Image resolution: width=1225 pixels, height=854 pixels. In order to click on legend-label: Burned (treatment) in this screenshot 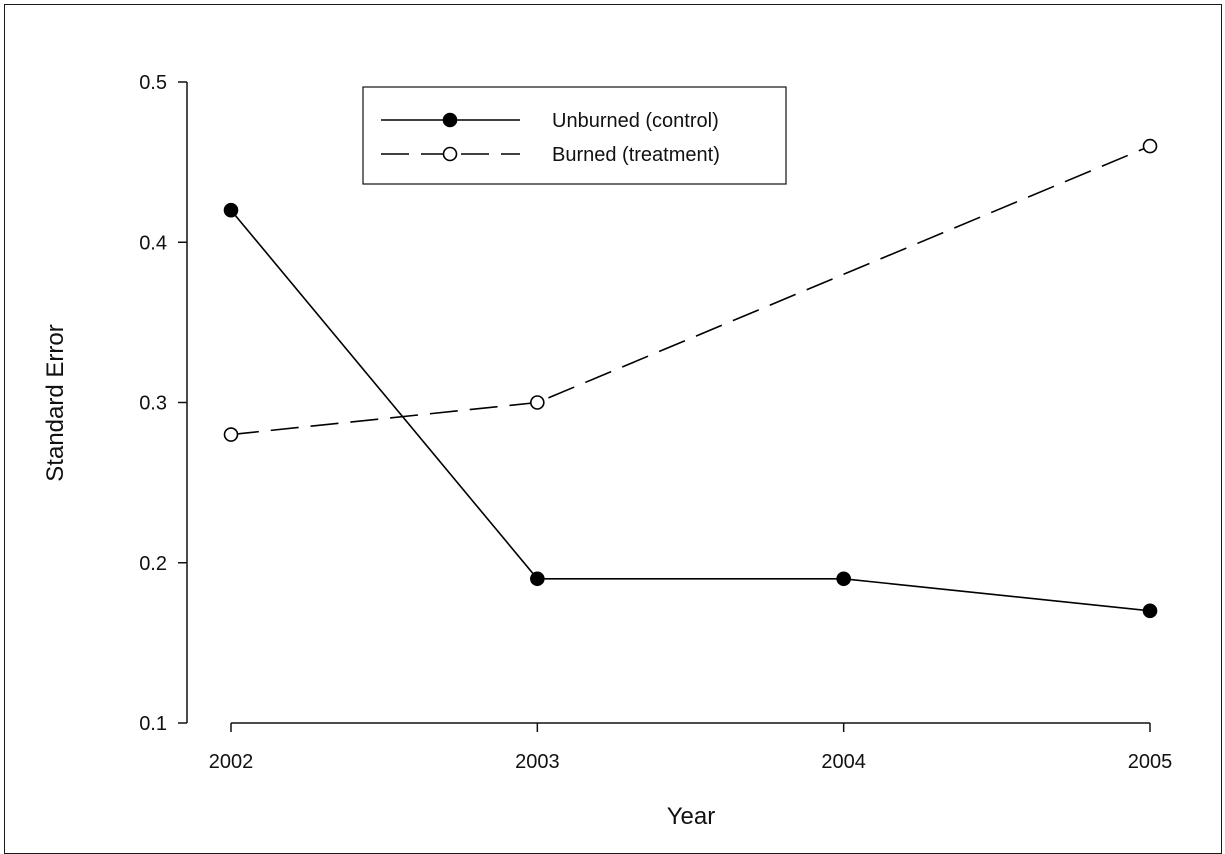, I will do `click(636, 155)`.